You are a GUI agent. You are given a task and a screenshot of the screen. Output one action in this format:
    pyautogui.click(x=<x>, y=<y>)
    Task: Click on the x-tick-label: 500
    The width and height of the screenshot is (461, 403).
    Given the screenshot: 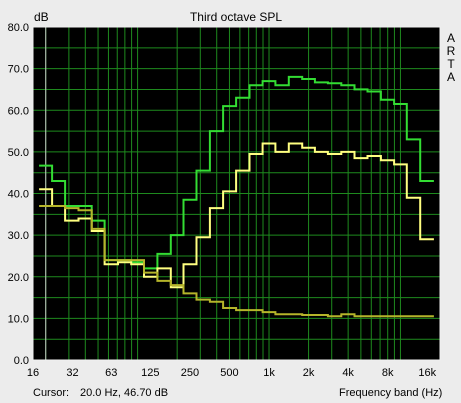 What is the action you would take?
    pyautogui.click(x=229, y=373)
    